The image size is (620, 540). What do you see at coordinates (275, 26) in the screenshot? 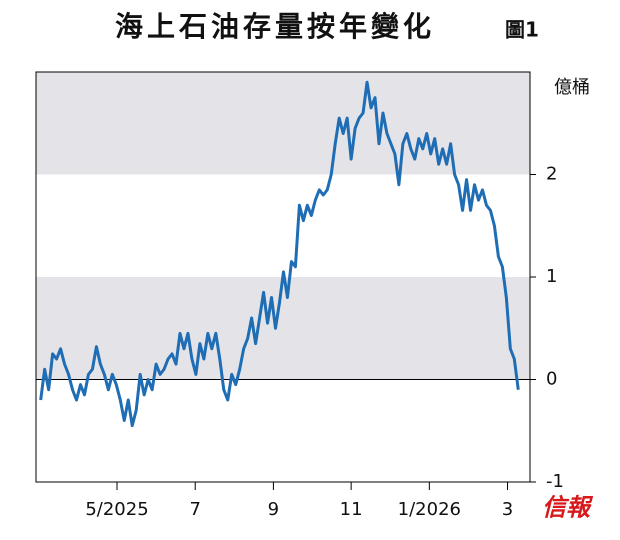
I see `chart-title: 海上石油存量按年變化` at bounding box center [275, 26].